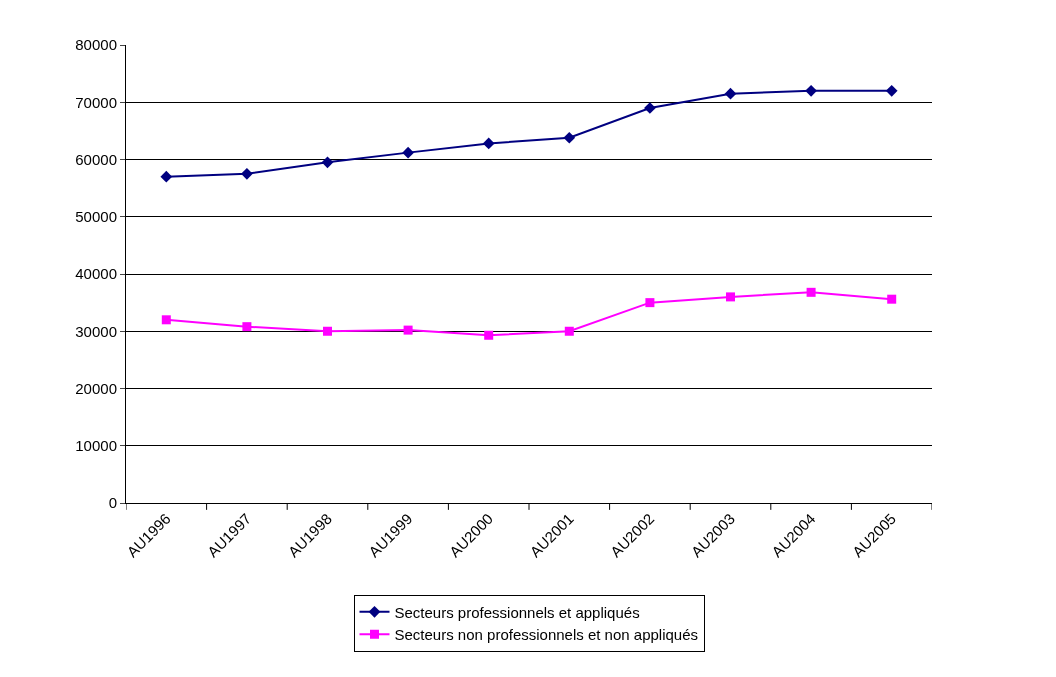 This screenshot has width=1056, height=677. I want to click on y-tick-label: 50000, so click(96, 216).